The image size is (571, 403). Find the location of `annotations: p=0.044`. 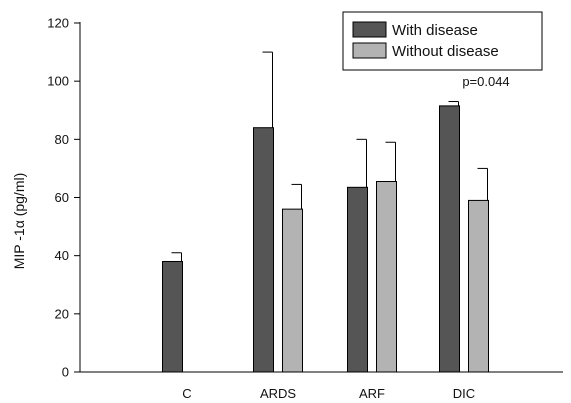

annotations: p=0.044 is located at coordinates (485, 81).